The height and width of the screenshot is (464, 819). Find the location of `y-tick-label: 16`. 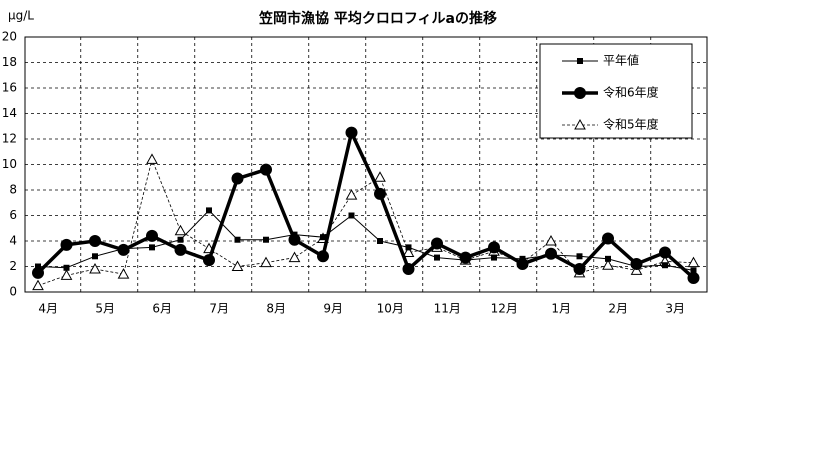

y-tick-label: 16 is located at coordinates (9, 88).